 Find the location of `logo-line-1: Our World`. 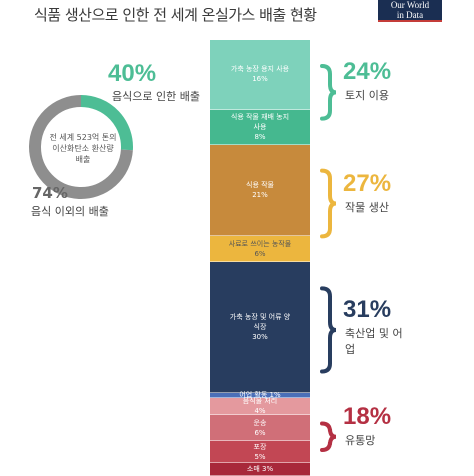

logo-line-1: Our World is located at coordinates (410, 5).